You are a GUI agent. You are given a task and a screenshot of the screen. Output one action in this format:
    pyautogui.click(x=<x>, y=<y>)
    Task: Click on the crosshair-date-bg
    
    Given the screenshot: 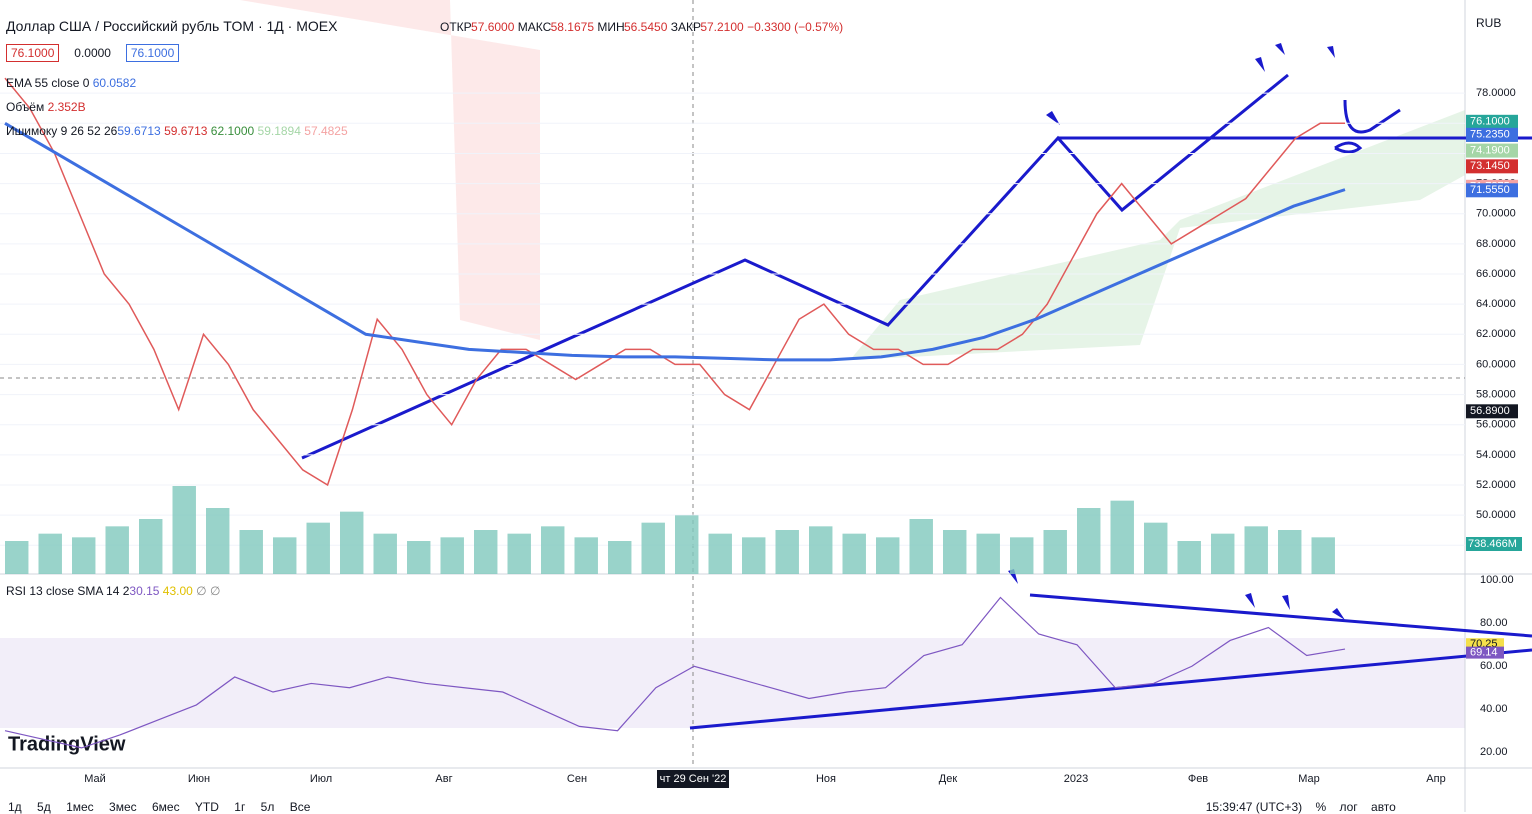 What is the action you would take?
    pyautogui.click(x=693, y=779)
    